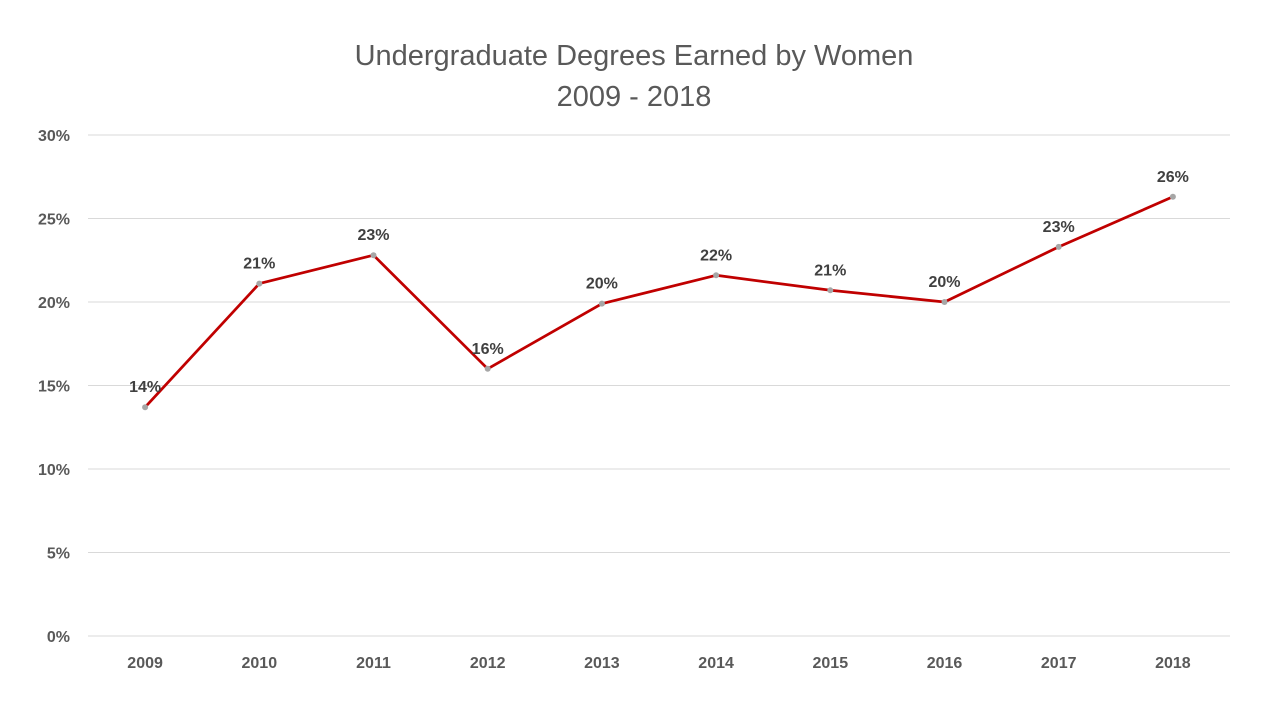 The height and width of the screenshot is (720, 1280). What do you see at coordinates (716, 255) in the screenshot?
I see `data-label: 22%` at bounding box center [716, 255].